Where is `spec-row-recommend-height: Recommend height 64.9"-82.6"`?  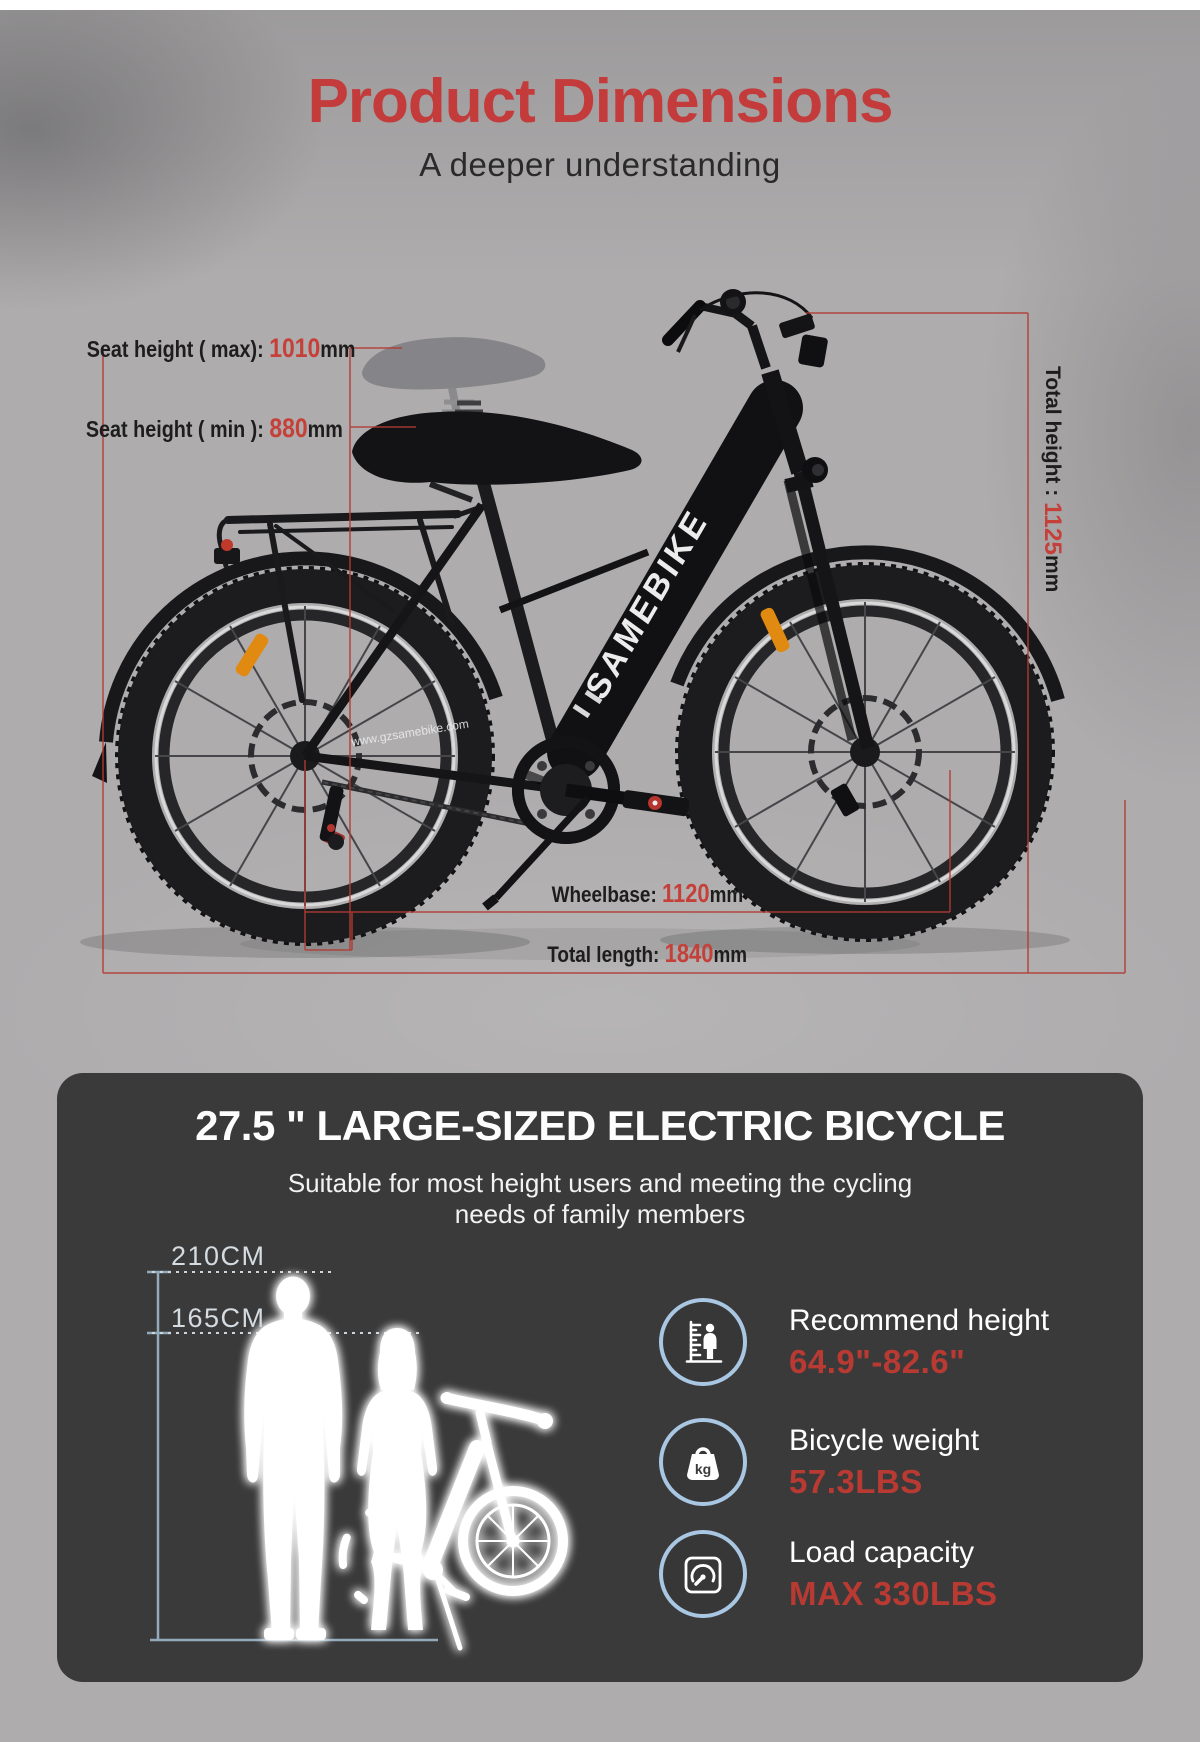 spec-row-recommend-height: Recommend height 64.9"-82.6" is located at coordinates (854, 1342).